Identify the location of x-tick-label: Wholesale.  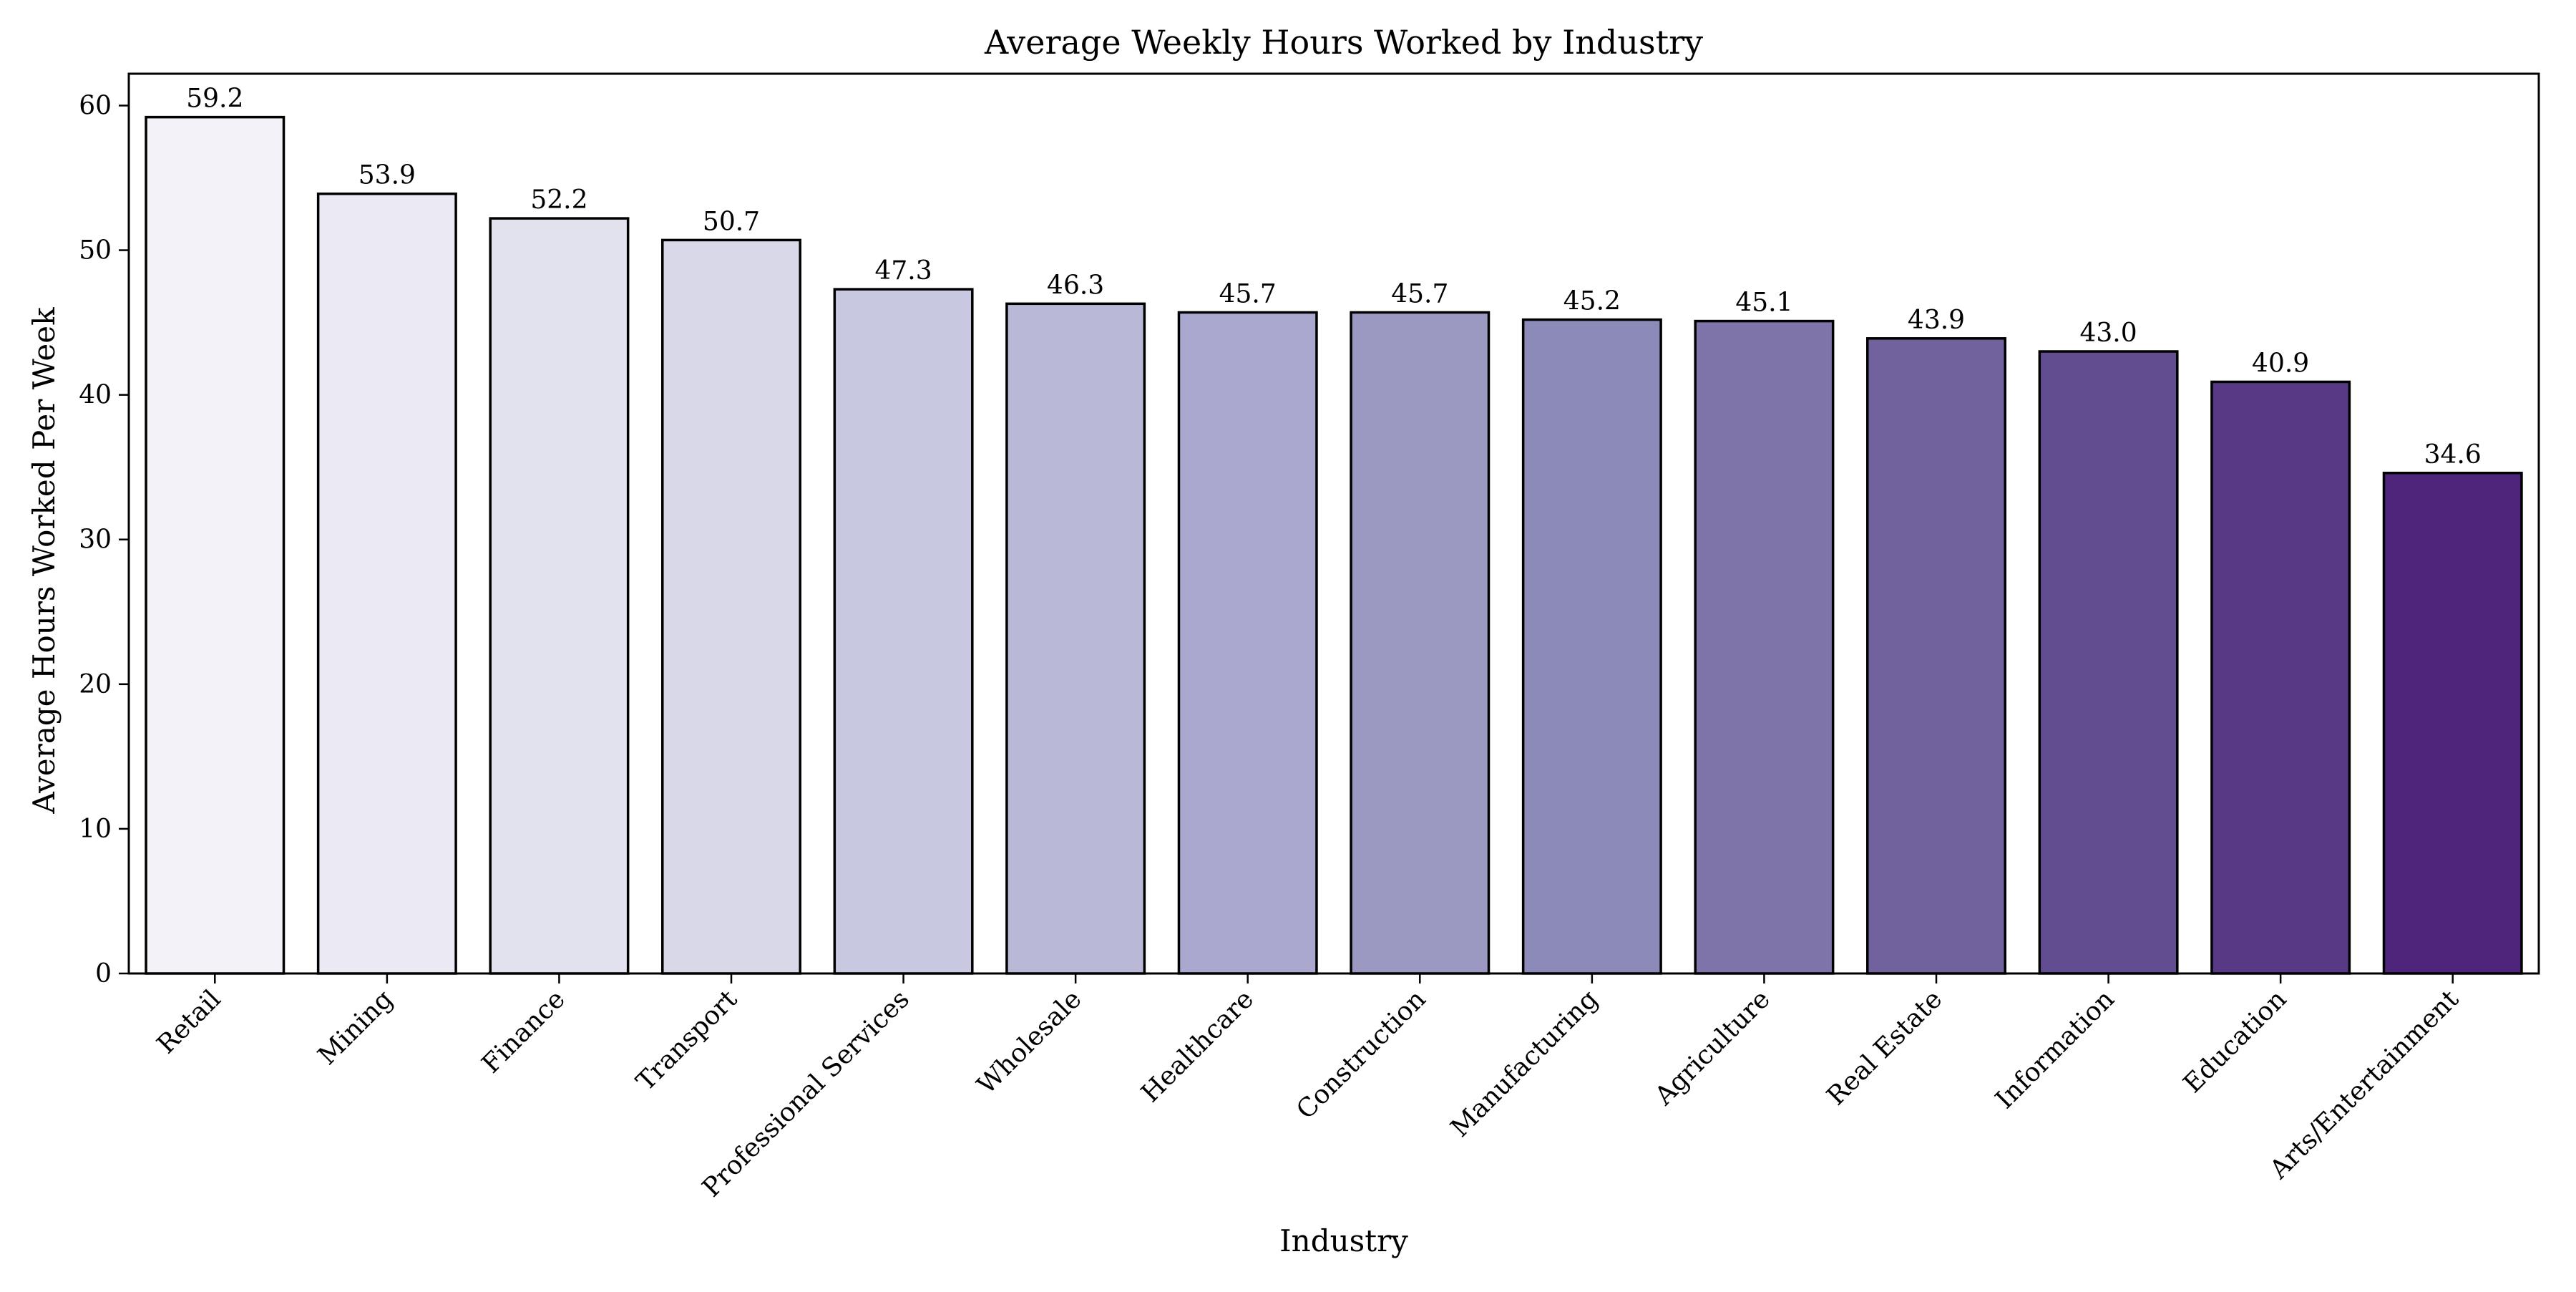
(1030, 1042).